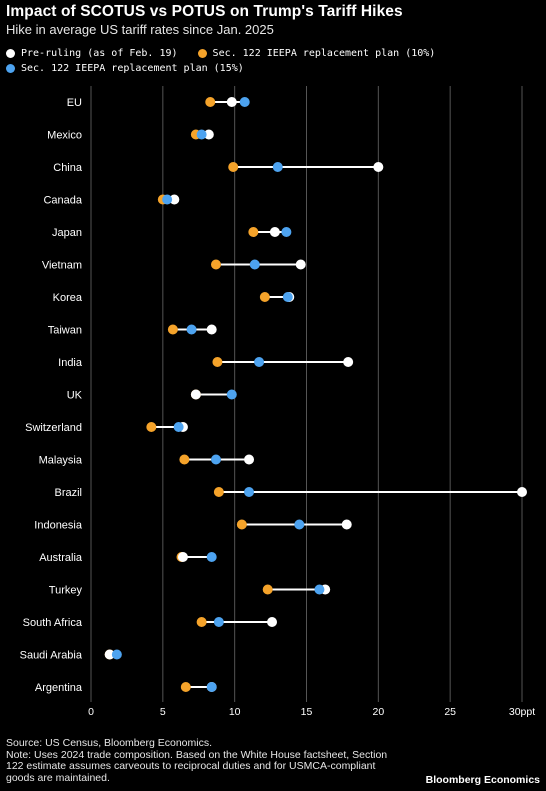 The height and width of the screenshot is (791, 546). Describe the element at coordinates (201, 134) in the screenshot. I see `dot-s15-mexico` at that location.